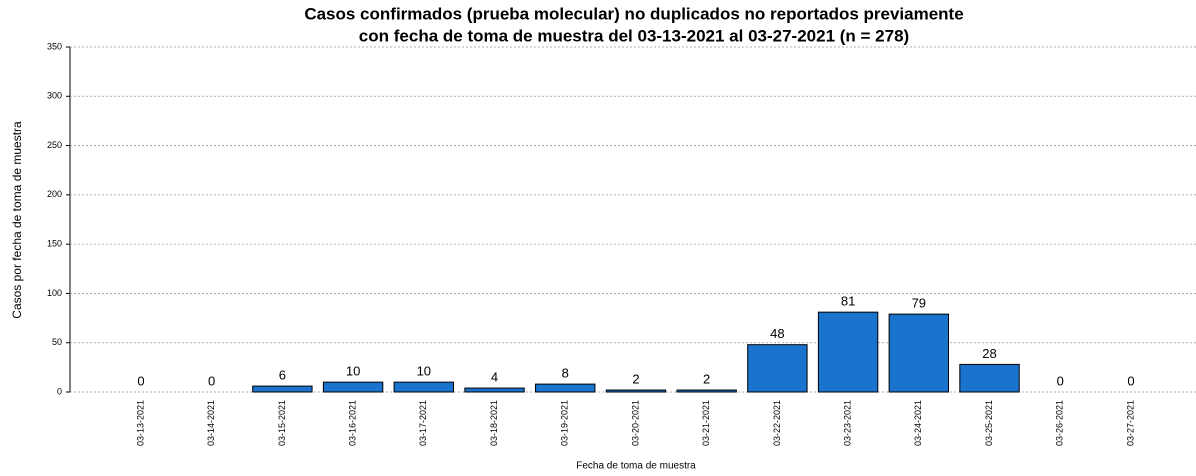 The height and width of the screenshot is (476, 1196). What do you see at coordinates (57, 342) in the screenshot?
I see `y-tick-label: 50` at bounding box center [57, 342].